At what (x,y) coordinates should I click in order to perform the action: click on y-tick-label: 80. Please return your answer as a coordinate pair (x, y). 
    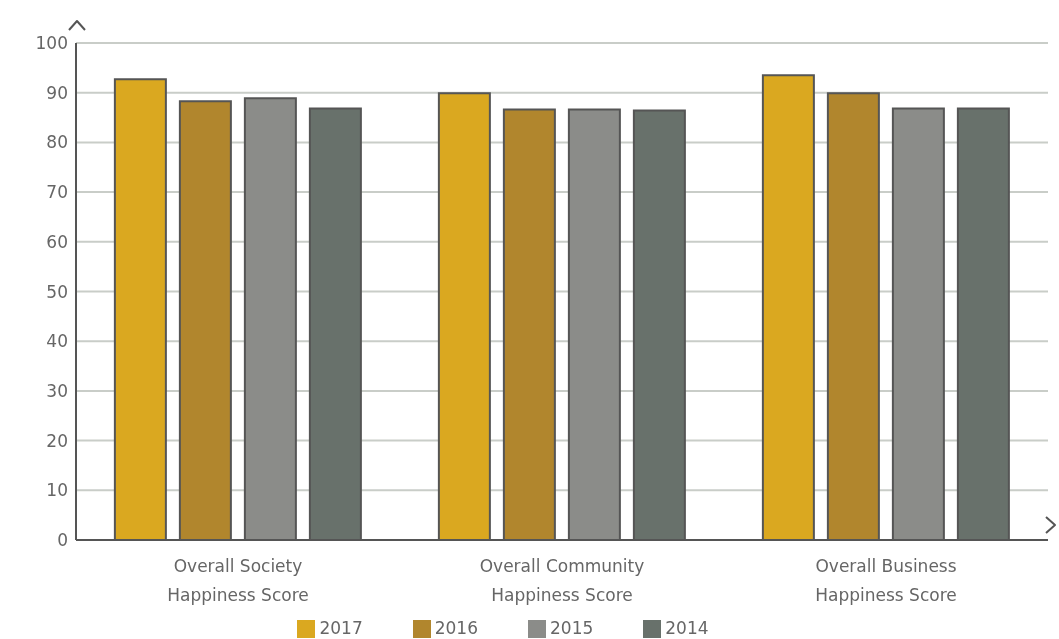
    Looking at the image, I should click on (57, 142).